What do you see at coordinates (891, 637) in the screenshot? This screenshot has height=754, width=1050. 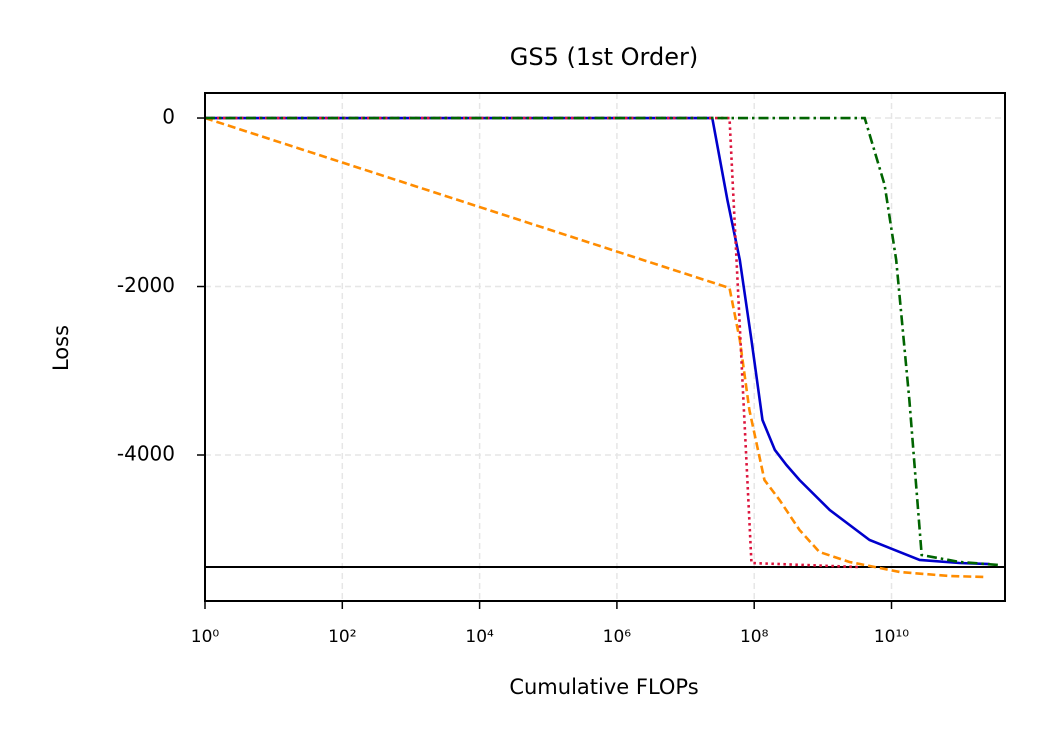 I see `x-tick-label: 10¹⁰` at bounding box center [891, 637].